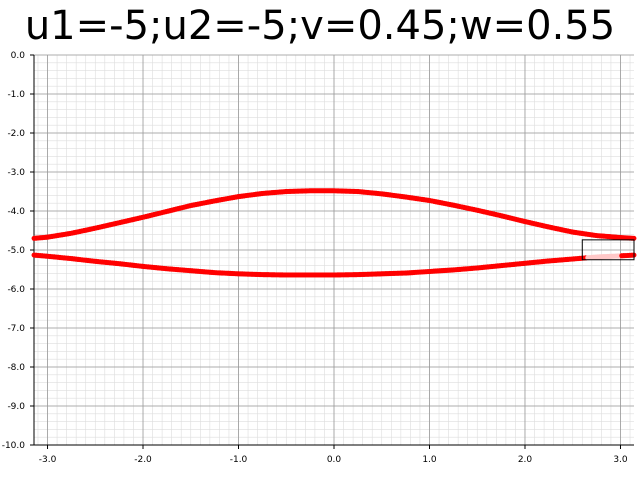 Image resolution: width=640 pixels, height=480 pixels. I want to click on y-tick-label: 0.0, so click(18, 56).